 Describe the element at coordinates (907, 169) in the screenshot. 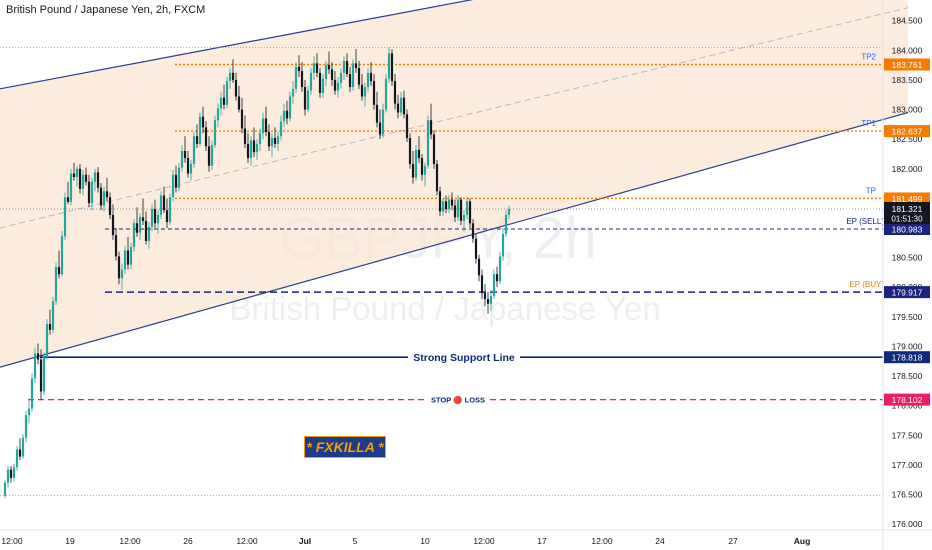

I see `y-tick-label: 182.000` at that location.